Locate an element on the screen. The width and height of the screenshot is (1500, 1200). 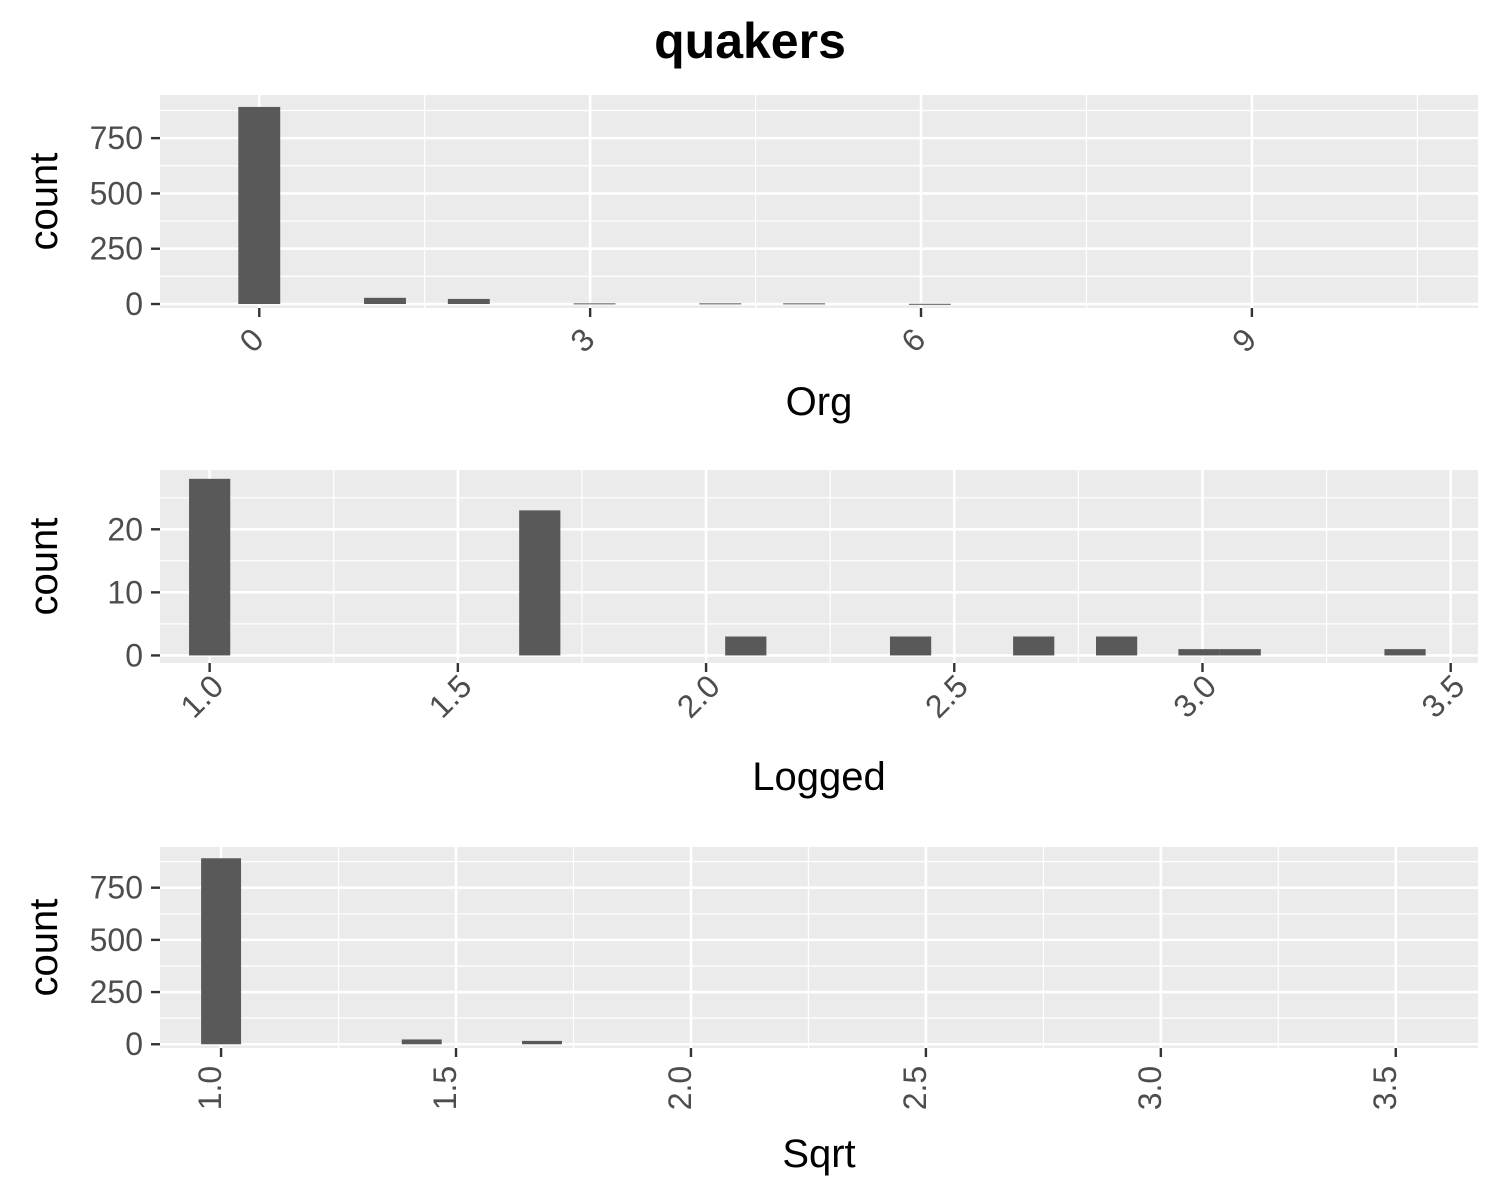
x-tick-label: 0 is located at coordinates (251, 340).